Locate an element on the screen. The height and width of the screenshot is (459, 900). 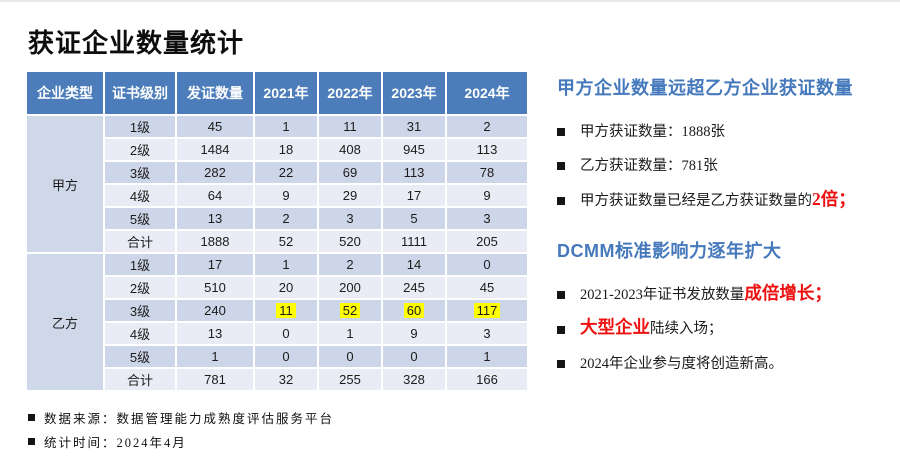
table-cell: 520 is located at coordinates (350, 241).